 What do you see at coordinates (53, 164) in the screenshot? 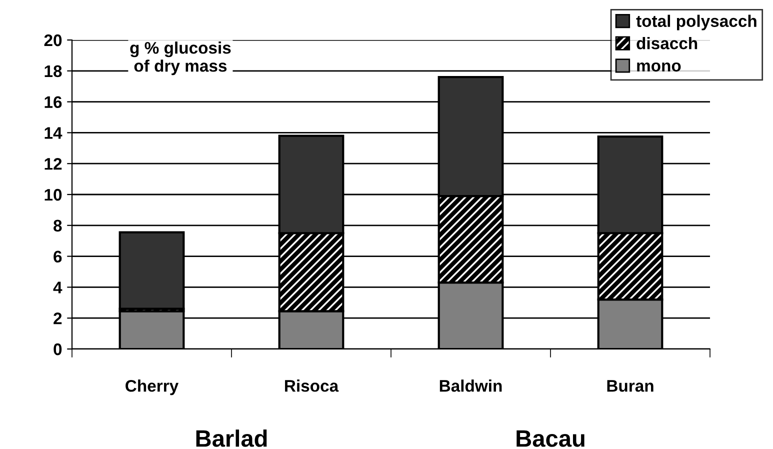
I see `y-tick-label: 12` at bounding box center [53, 164].